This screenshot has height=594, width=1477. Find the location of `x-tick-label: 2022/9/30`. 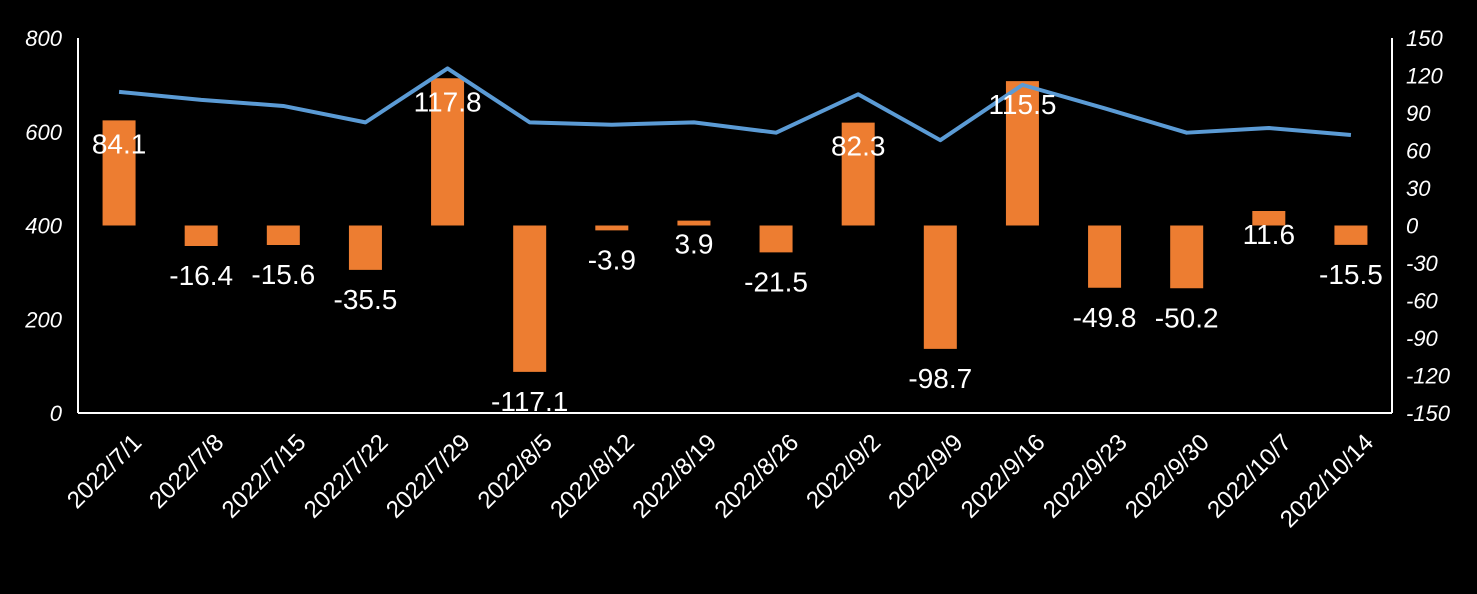

x-tick-label: 2022/9/30 is located at coordinates (1167, 476).